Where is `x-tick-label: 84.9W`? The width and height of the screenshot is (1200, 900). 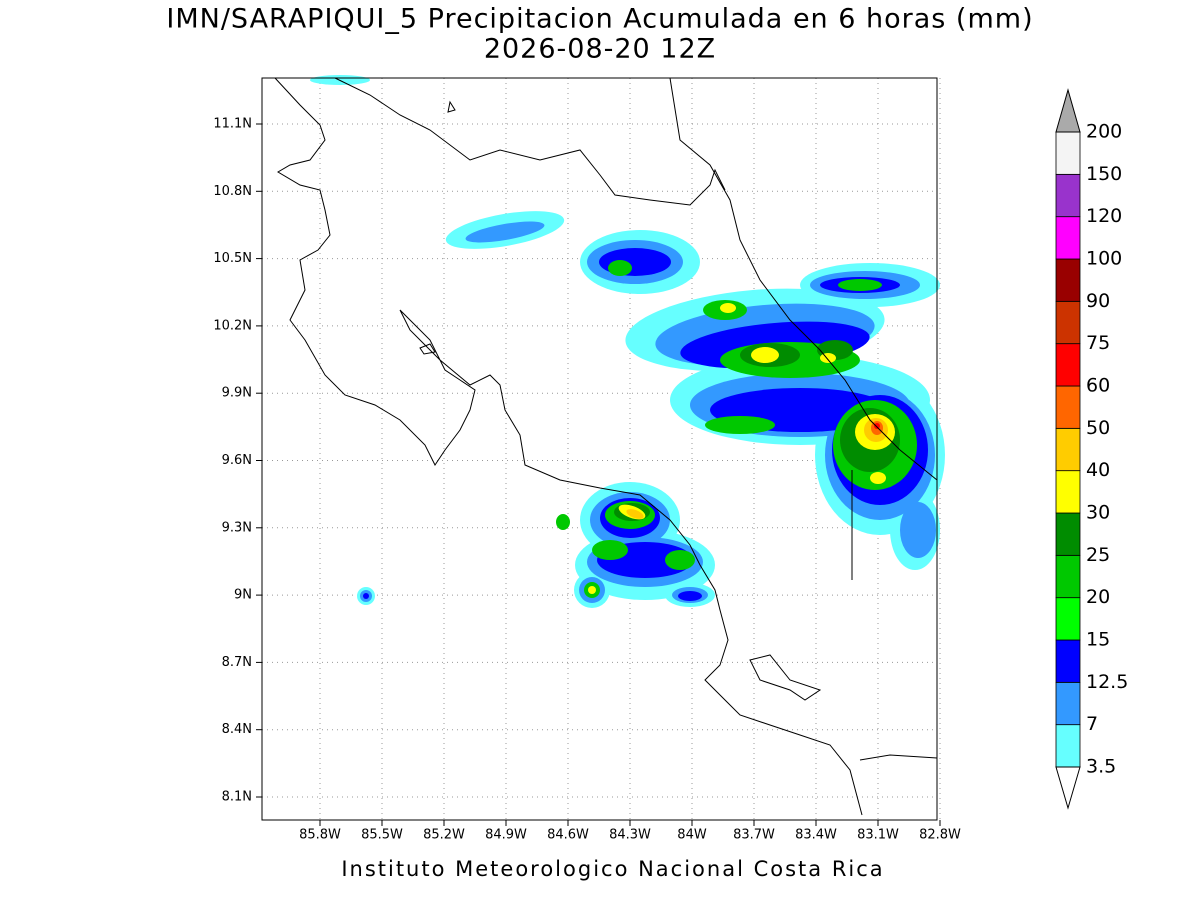 x-tick-label: 84.9W is located at coordinates (506, 835).